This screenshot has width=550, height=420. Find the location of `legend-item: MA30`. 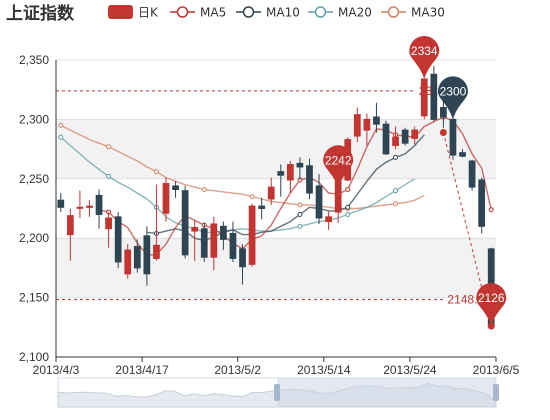

legend-item: MA30 is located at coordinates (413, 13).